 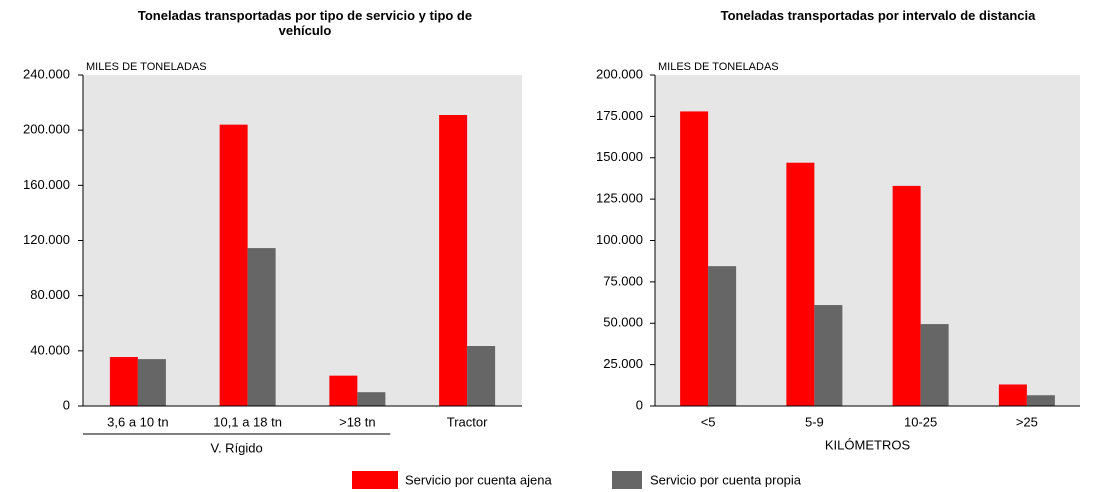 What do you see at coordinates (236, 447) in the screenshot?
I see `group-label: V. Rígido` at bounding box center [236, 447].